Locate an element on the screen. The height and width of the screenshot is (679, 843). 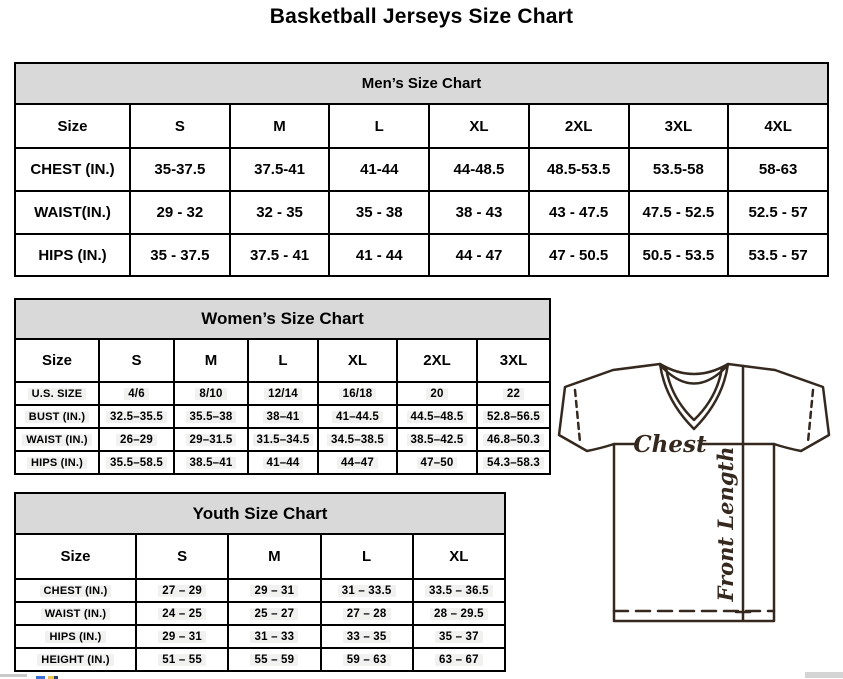
cell: 51 – 55 is located at coordinates (182, 659).